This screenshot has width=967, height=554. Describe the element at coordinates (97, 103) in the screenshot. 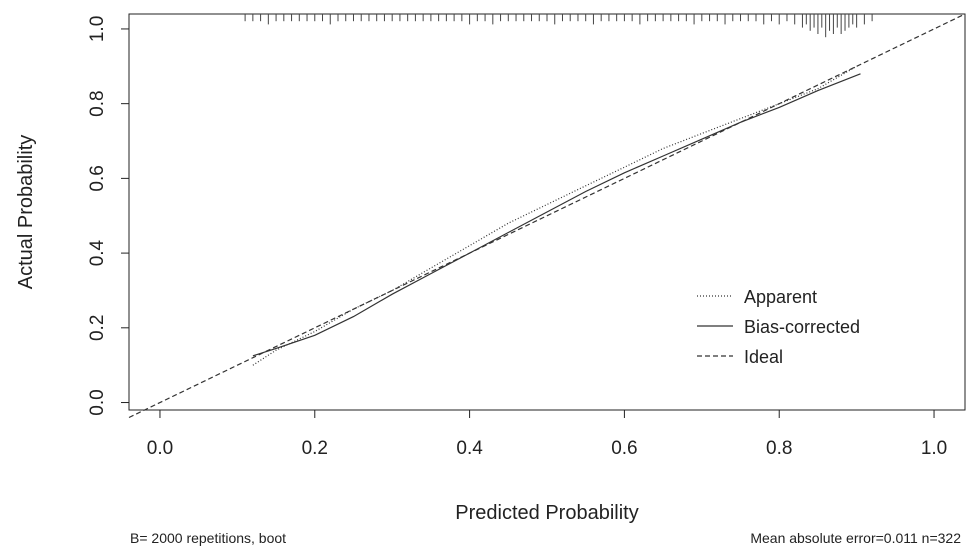

I see `y-tick-label: 0.8` at that location.